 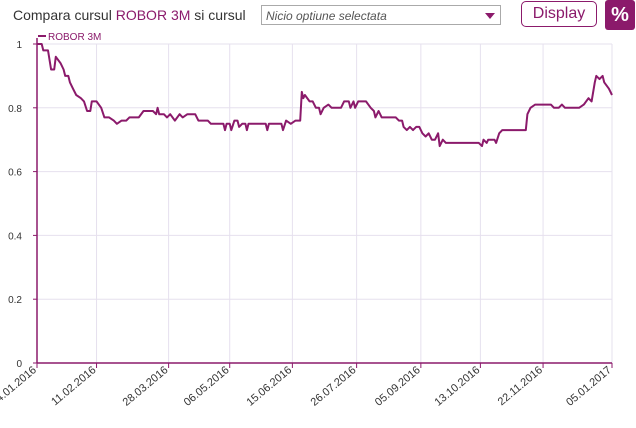 What do you see at coordinates (559, 14) in the screenshot?
I see `display-button: Display` at bounding box center [559, 14].